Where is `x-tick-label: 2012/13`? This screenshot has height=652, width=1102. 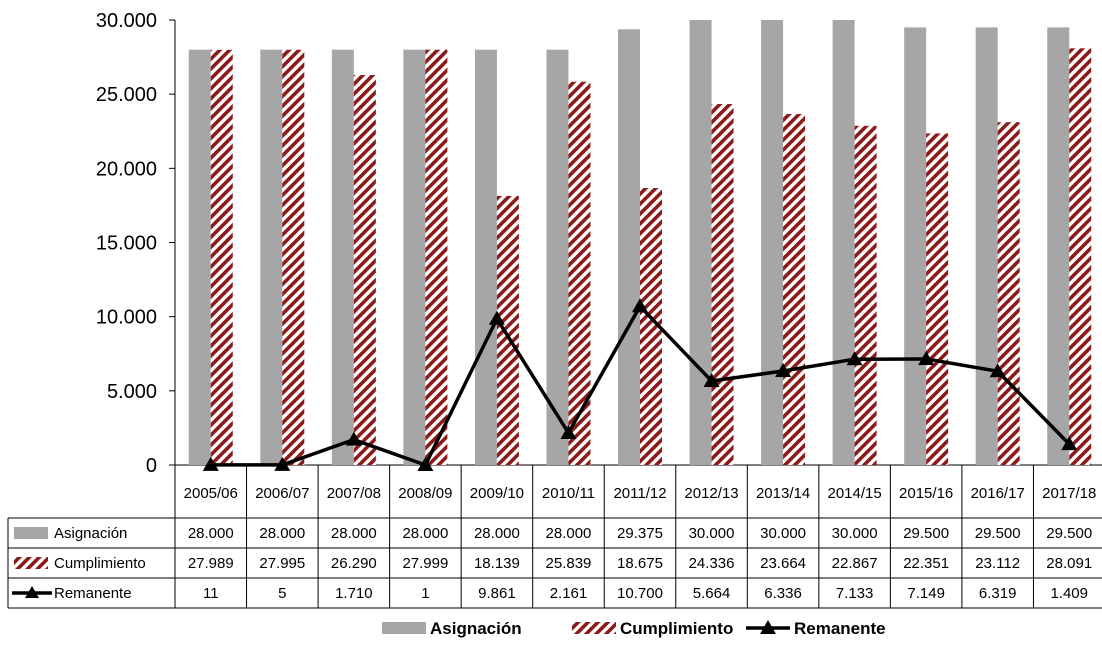
x-tick-label: 2012/13 is located at coordinates (711, 493).